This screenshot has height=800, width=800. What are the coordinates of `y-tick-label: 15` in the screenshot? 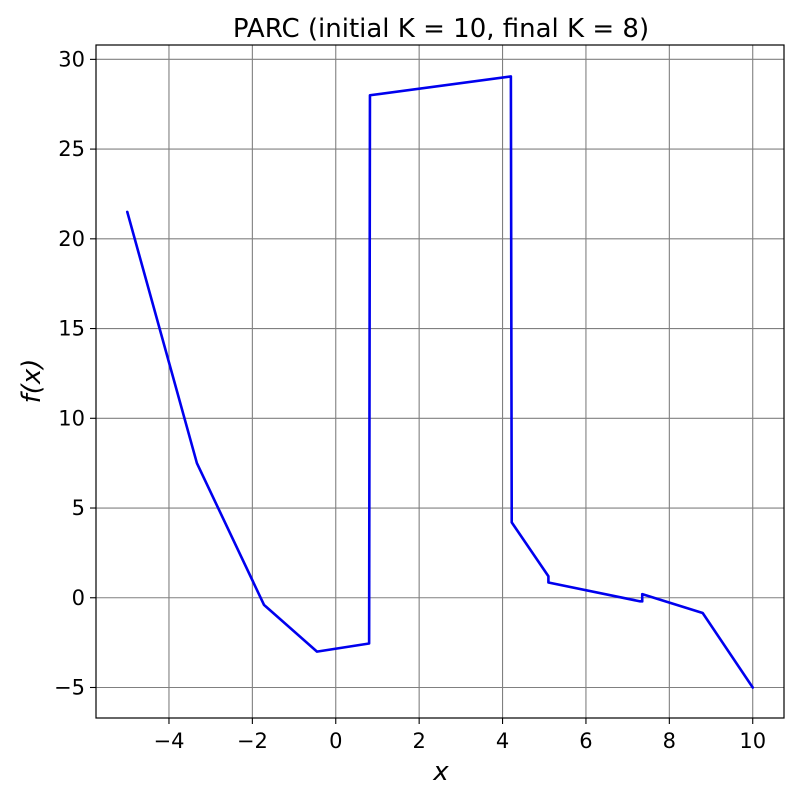 It's located at (71, 329).